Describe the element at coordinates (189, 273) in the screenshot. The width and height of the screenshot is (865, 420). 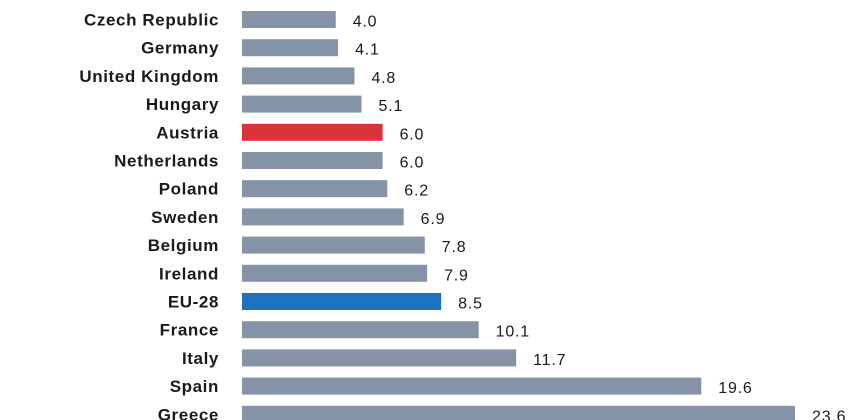
I see `category-label-ireland: Ireland` at that location.